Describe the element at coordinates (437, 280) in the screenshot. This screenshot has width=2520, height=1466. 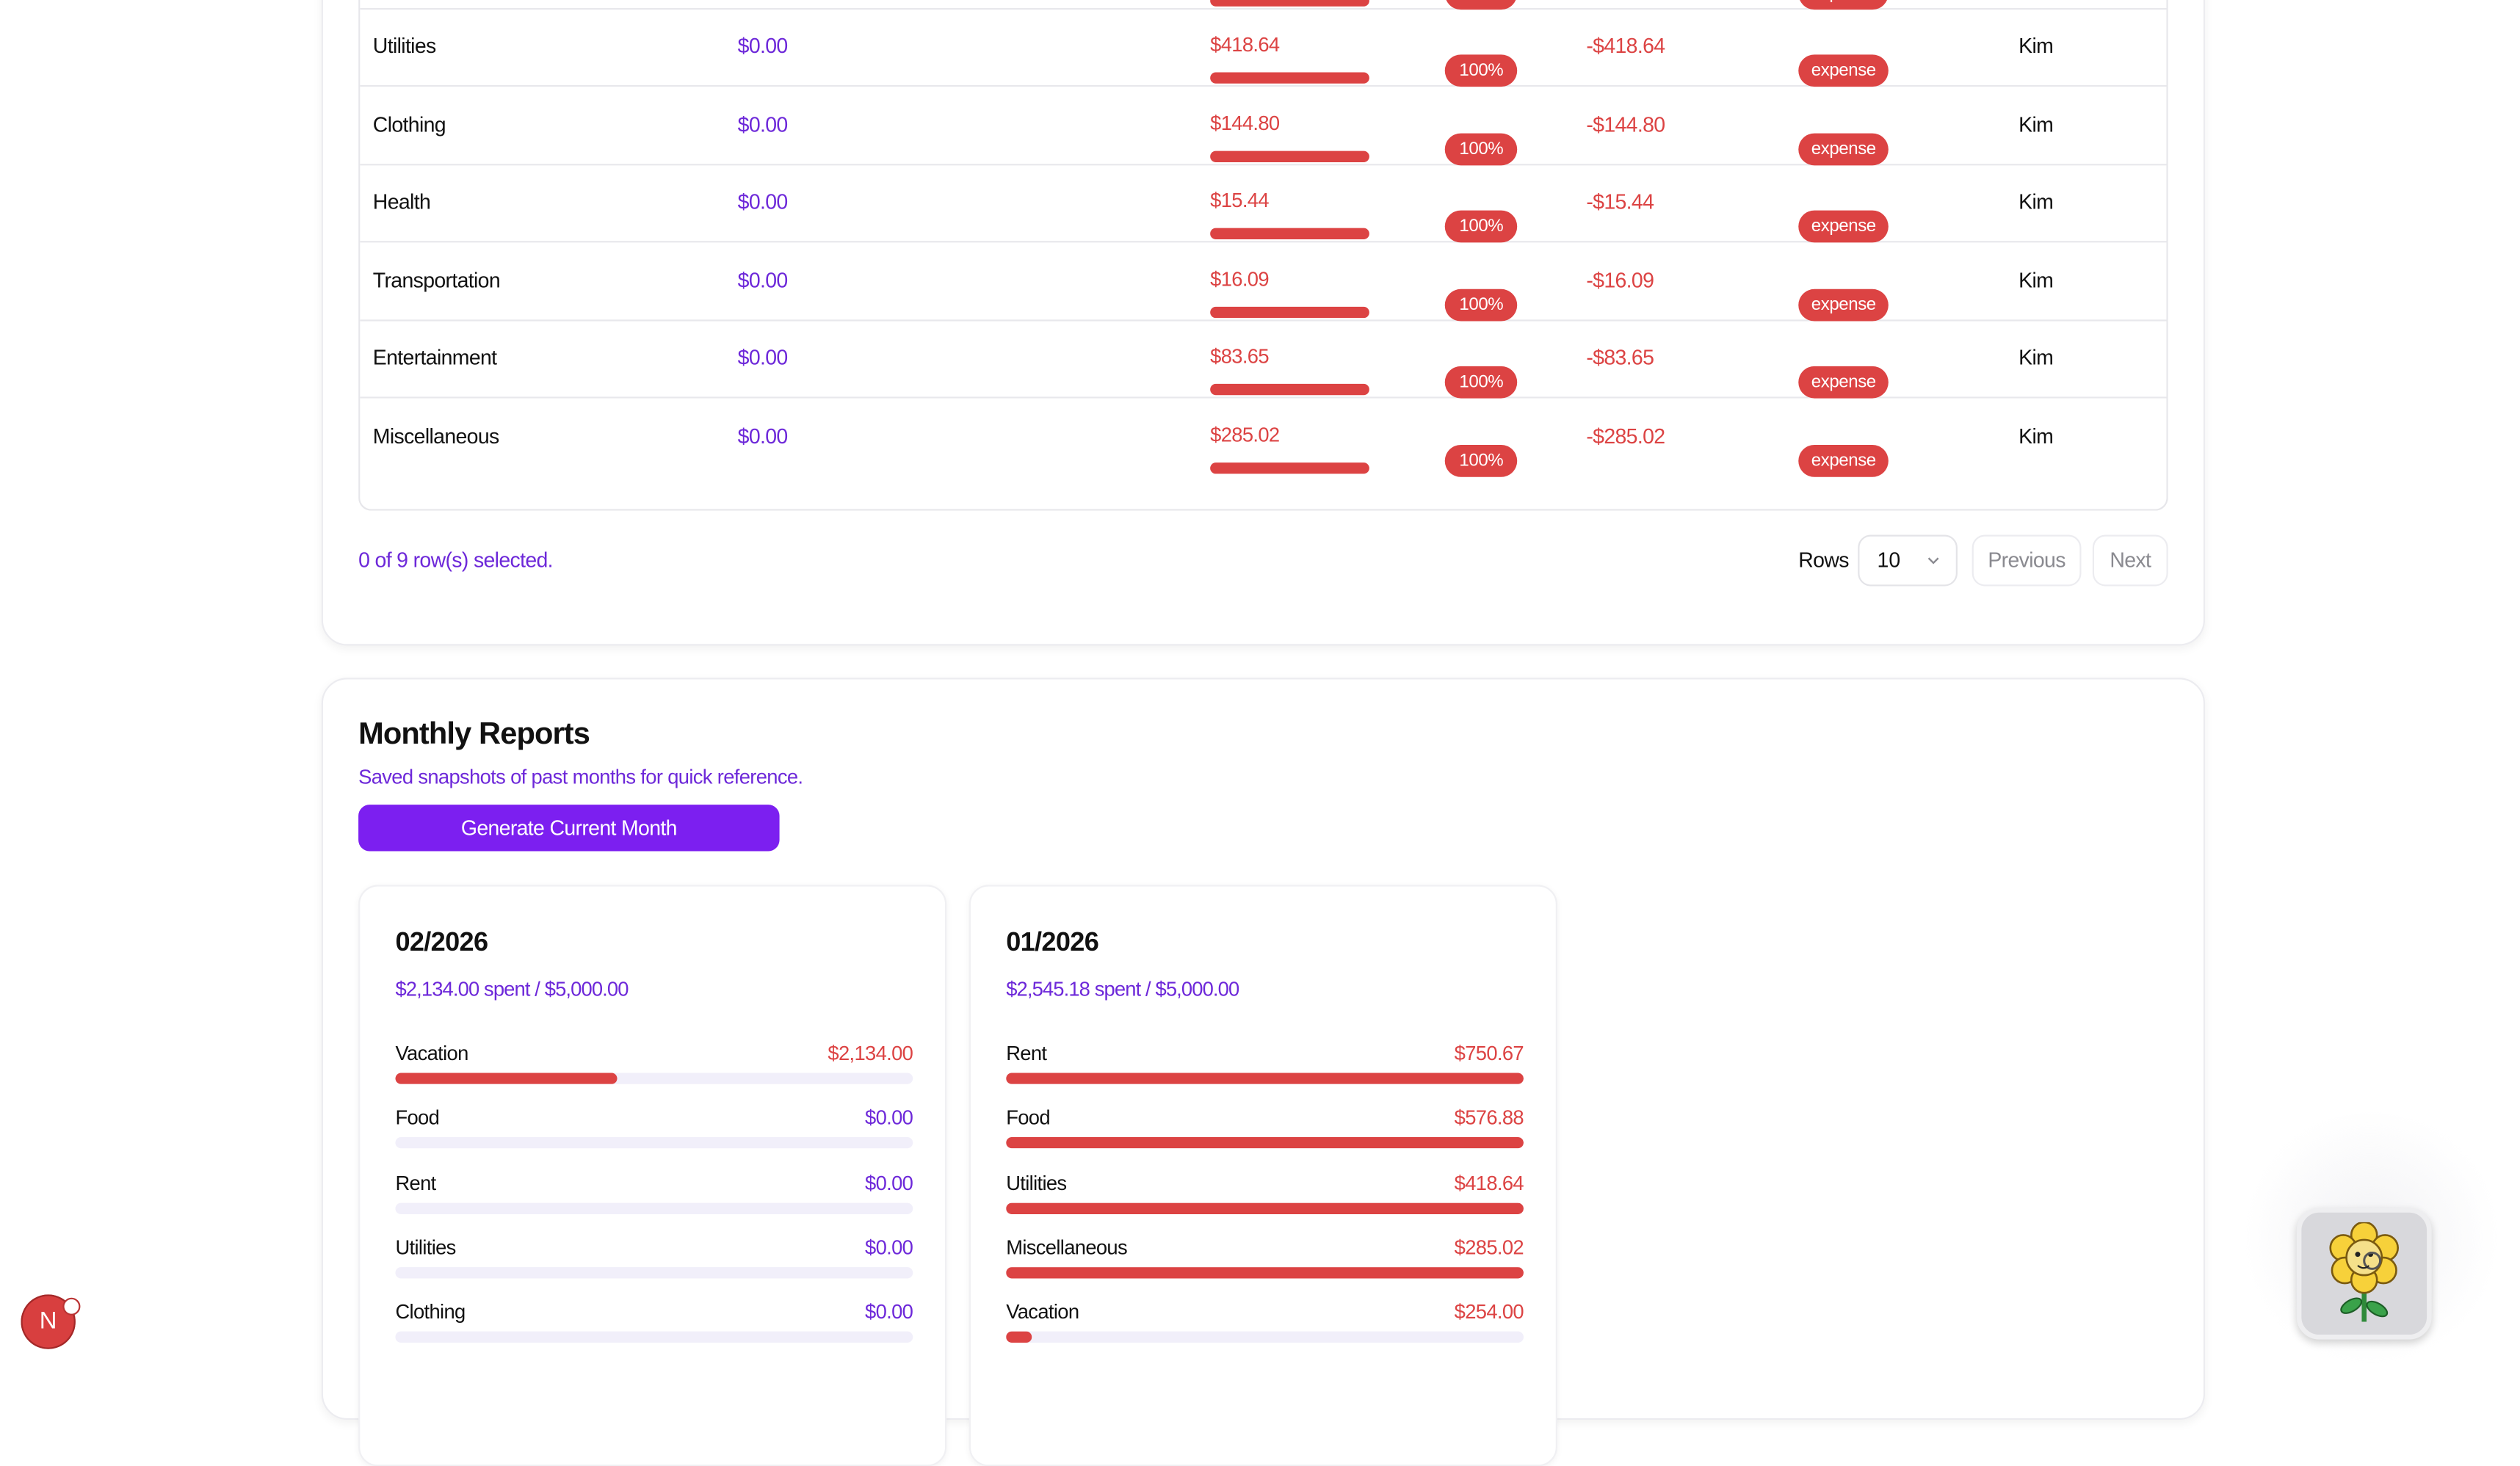
I see `category-cell: Transportation` at that location.